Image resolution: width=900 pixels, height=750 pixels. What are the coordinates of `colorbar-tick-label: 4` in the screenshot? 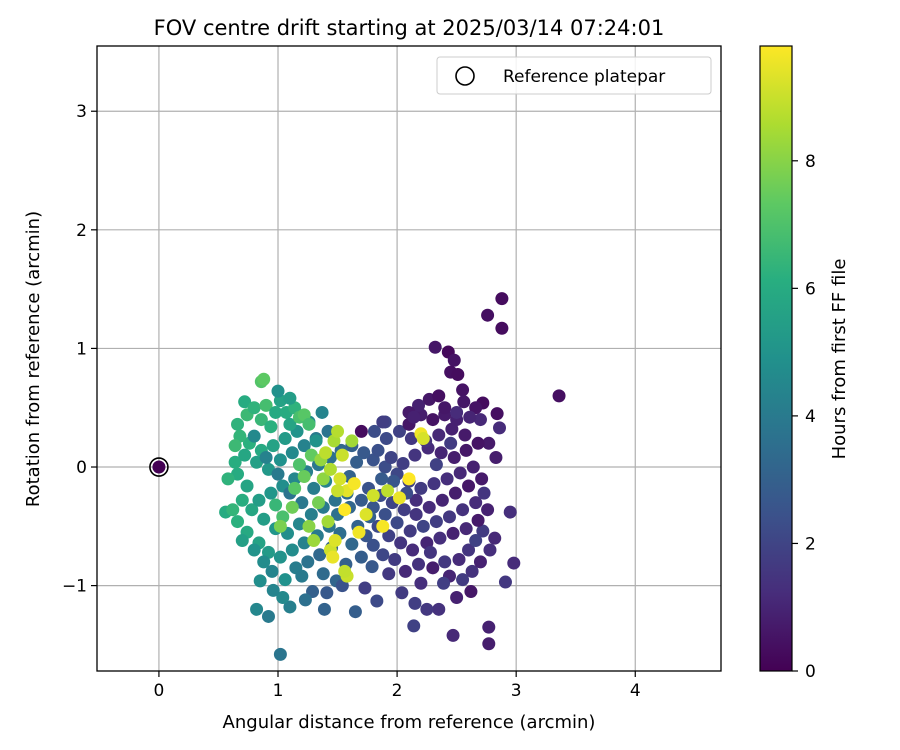 It's located at (810, 417).